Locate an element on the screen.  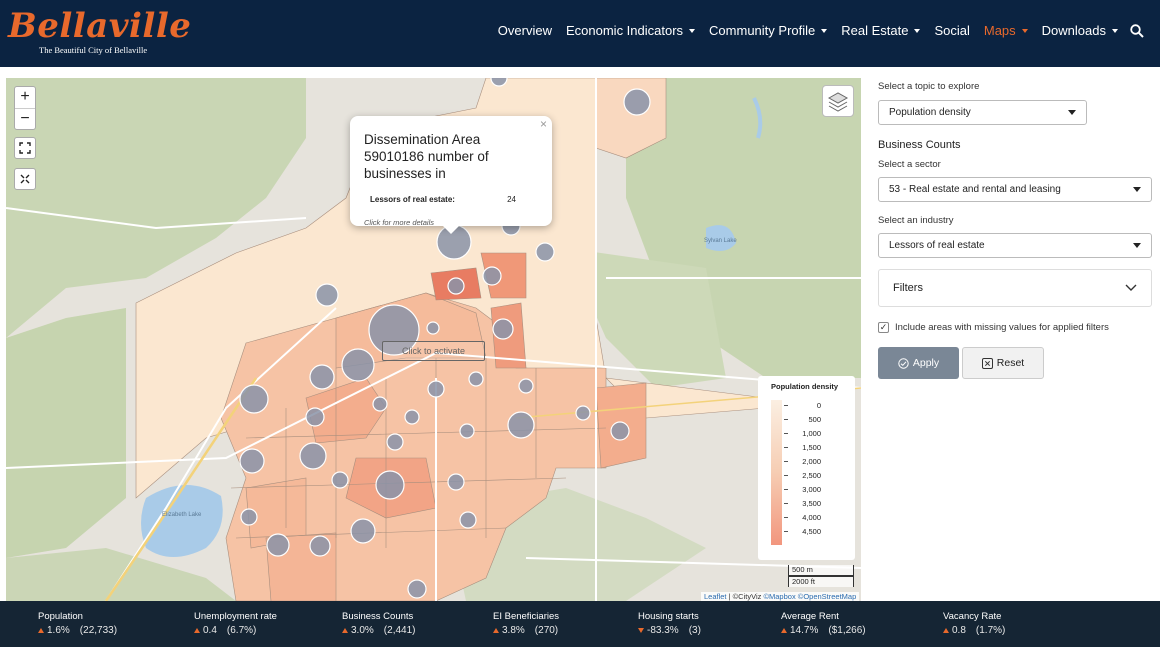
legend-item: 3,000 is located at coordinates (802, 489).